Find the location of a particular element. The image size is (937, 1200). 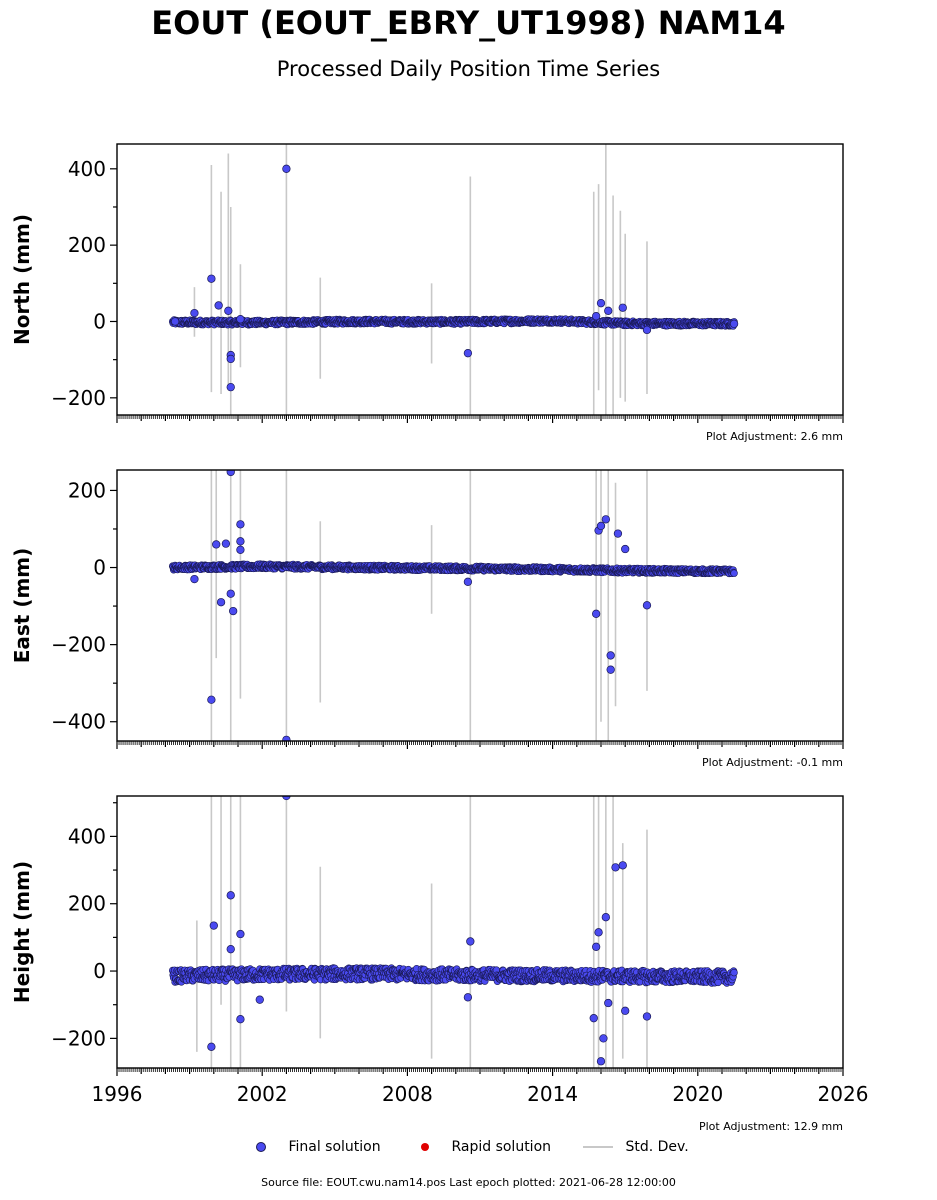

plot-adjustment-label: Plot Adjustment: 12.9 mm is located at coordinates (771, 1126).